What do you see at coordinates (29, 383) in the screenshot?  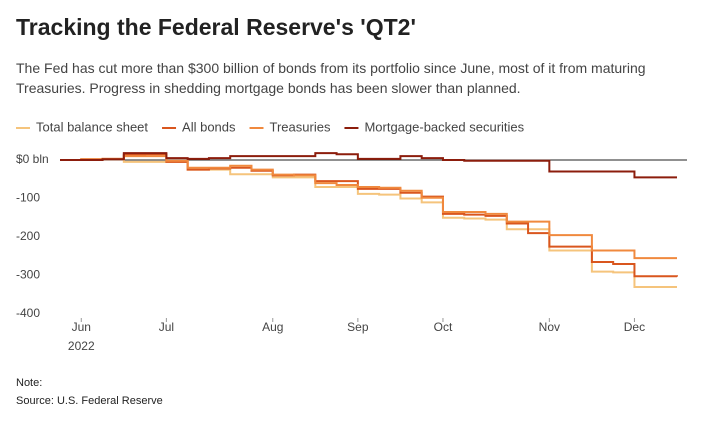 I see `note: Note:` at bounding box center [29, 383].